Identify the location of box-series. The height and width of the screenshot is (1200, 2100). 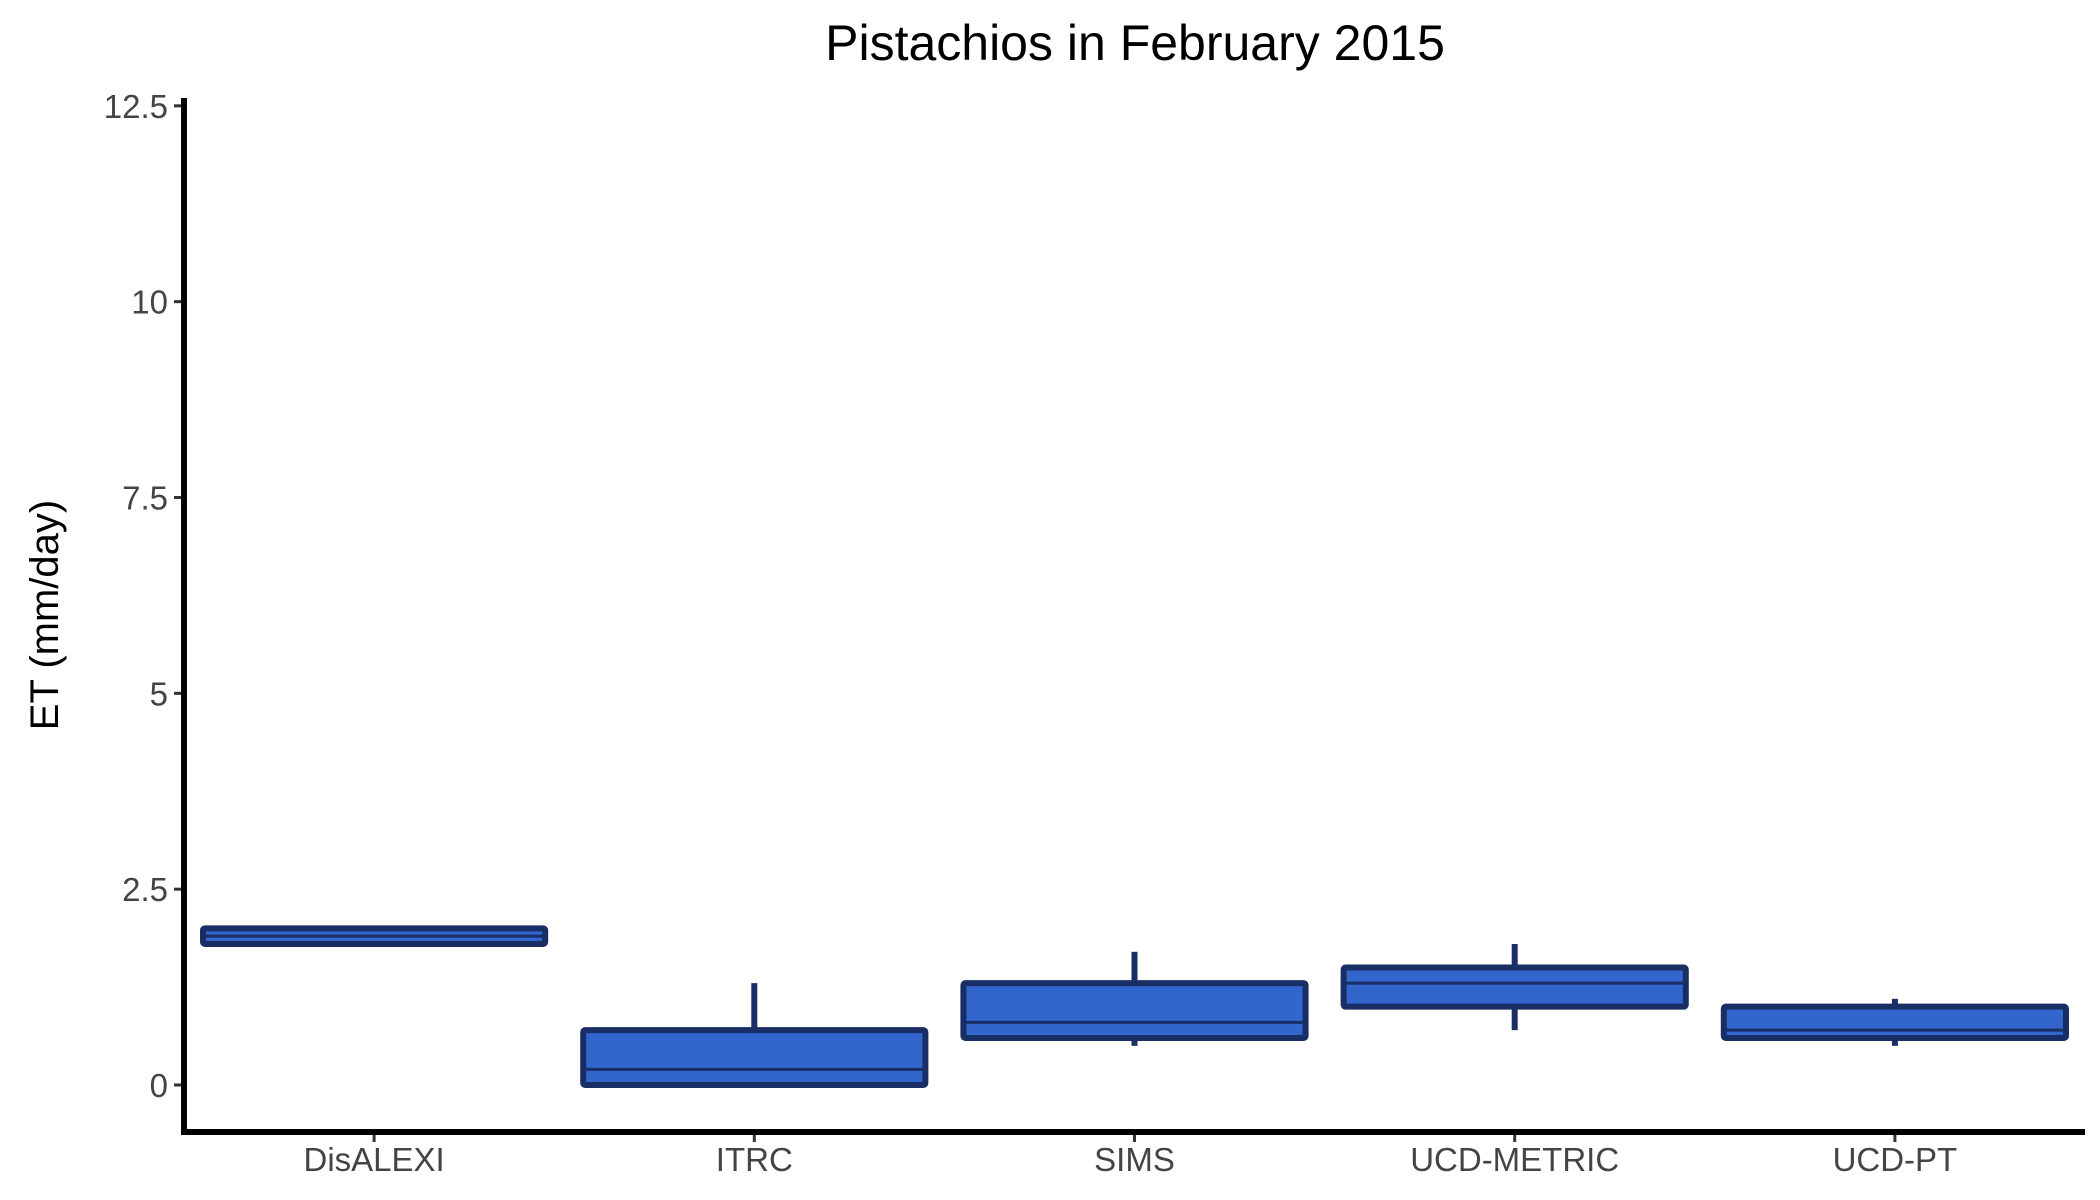
(1134, 1006).